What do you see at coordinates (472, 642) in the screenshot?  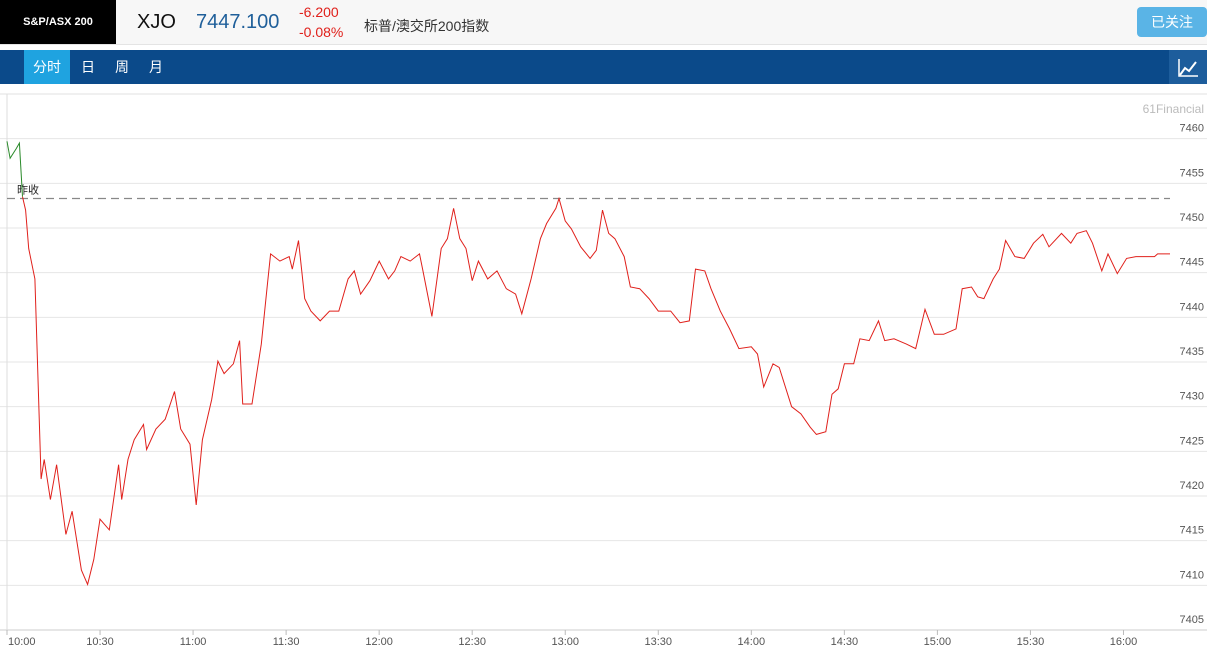 I see `x-tick-label: 12:30` at bounding box center [472, 642].